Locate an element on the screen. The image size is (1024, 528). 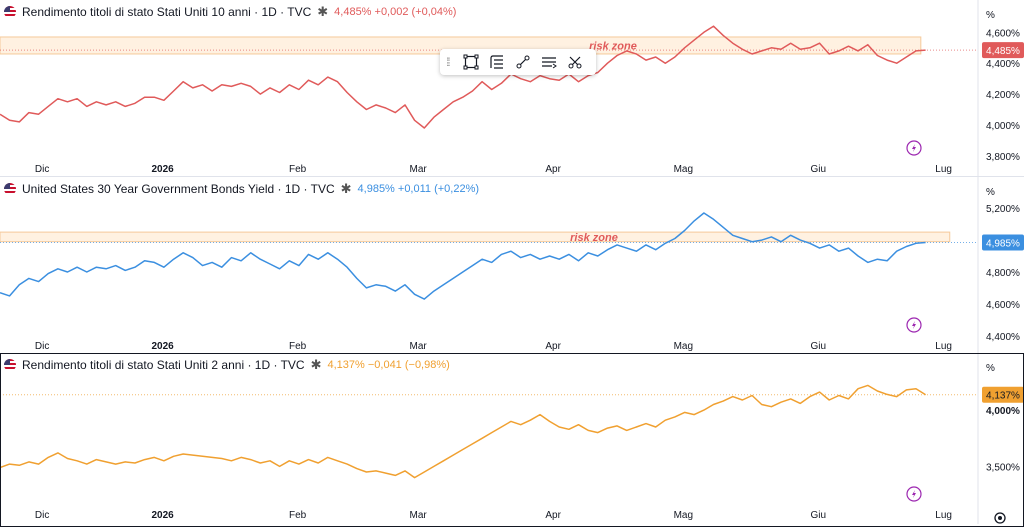
pane-divider is located at coordinates (512, 176).